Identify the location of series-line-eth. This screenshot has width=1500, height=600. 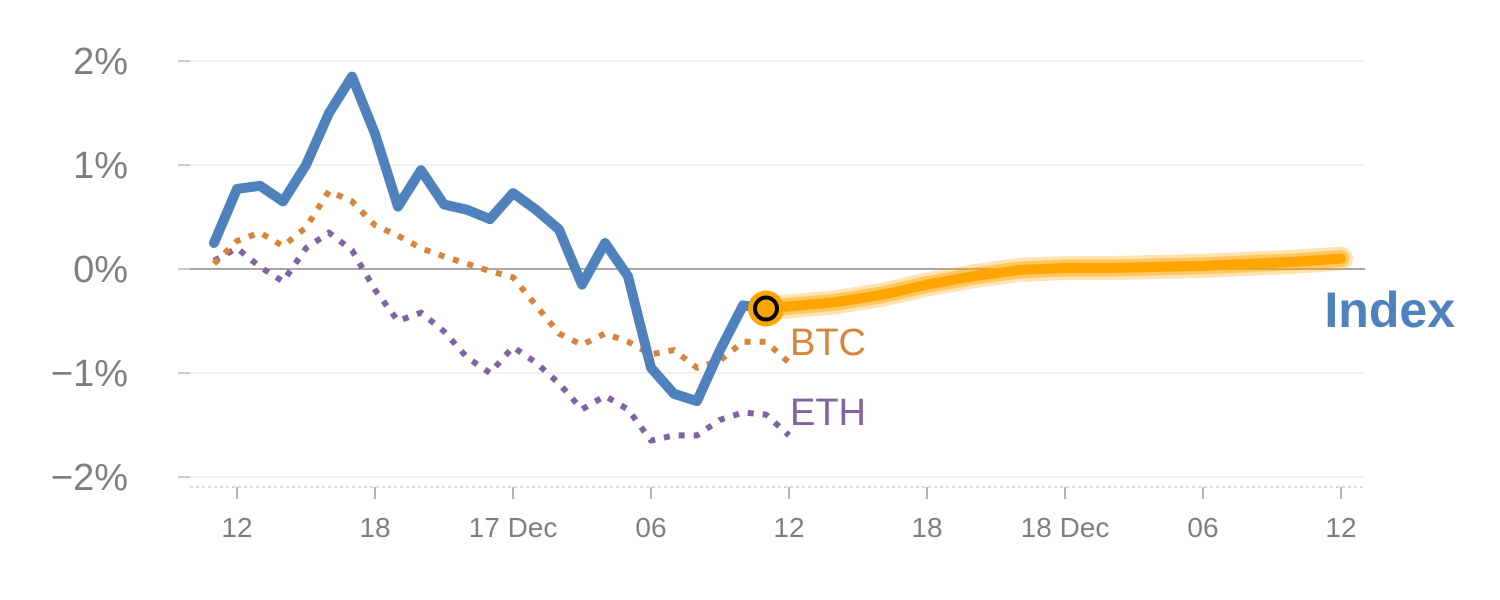
(502, 336).